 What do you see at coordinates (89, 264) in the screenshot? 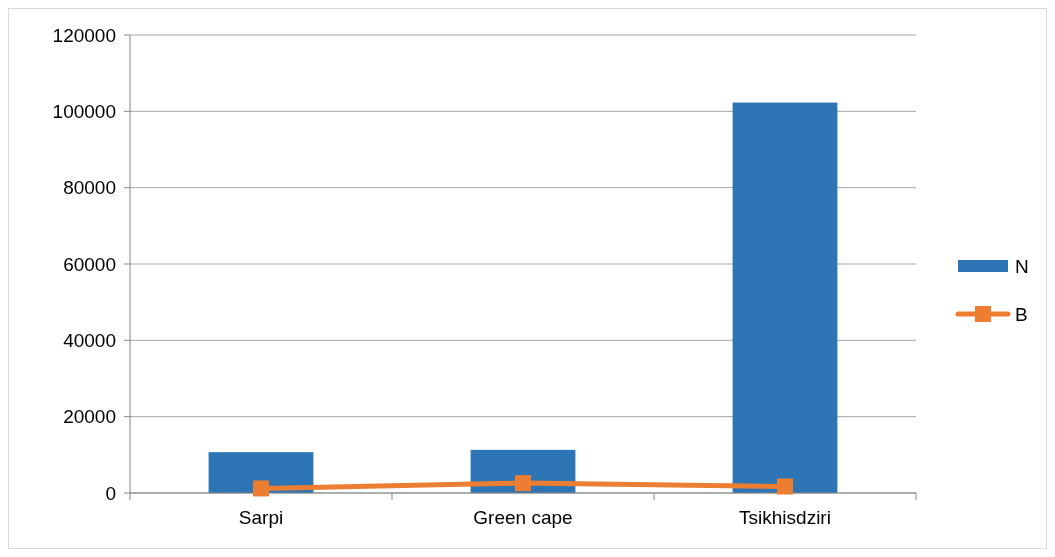
I see `y-tick-label: 60000` at bounding box center [89, 264].